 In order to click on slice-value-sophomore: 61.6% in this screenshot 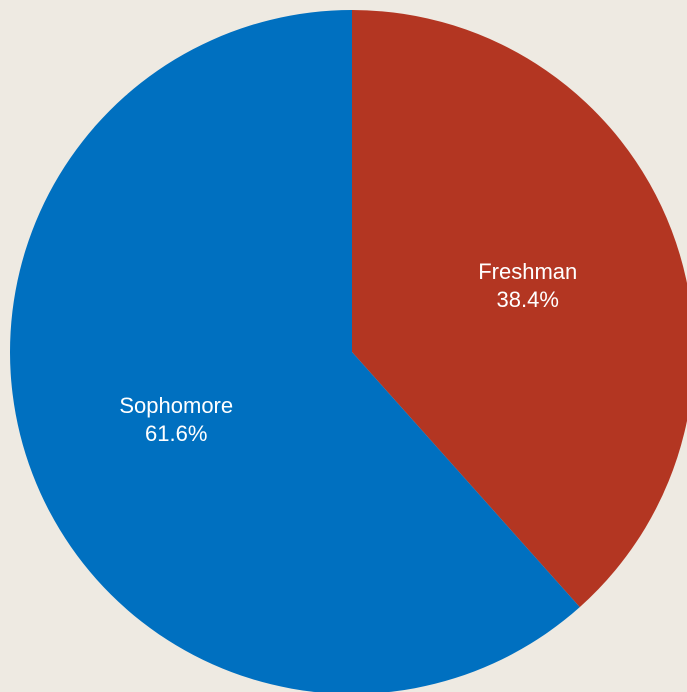, I will do `click(176, 433)`.